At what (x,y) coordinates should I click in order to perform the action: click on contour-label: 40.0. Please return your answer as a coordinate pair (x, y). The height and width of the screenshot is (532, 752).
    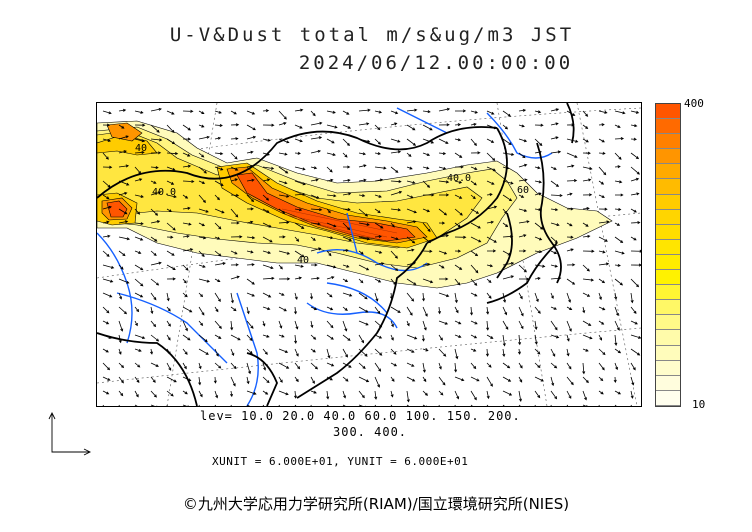
    Looking at the image, I should click on (164, 192).